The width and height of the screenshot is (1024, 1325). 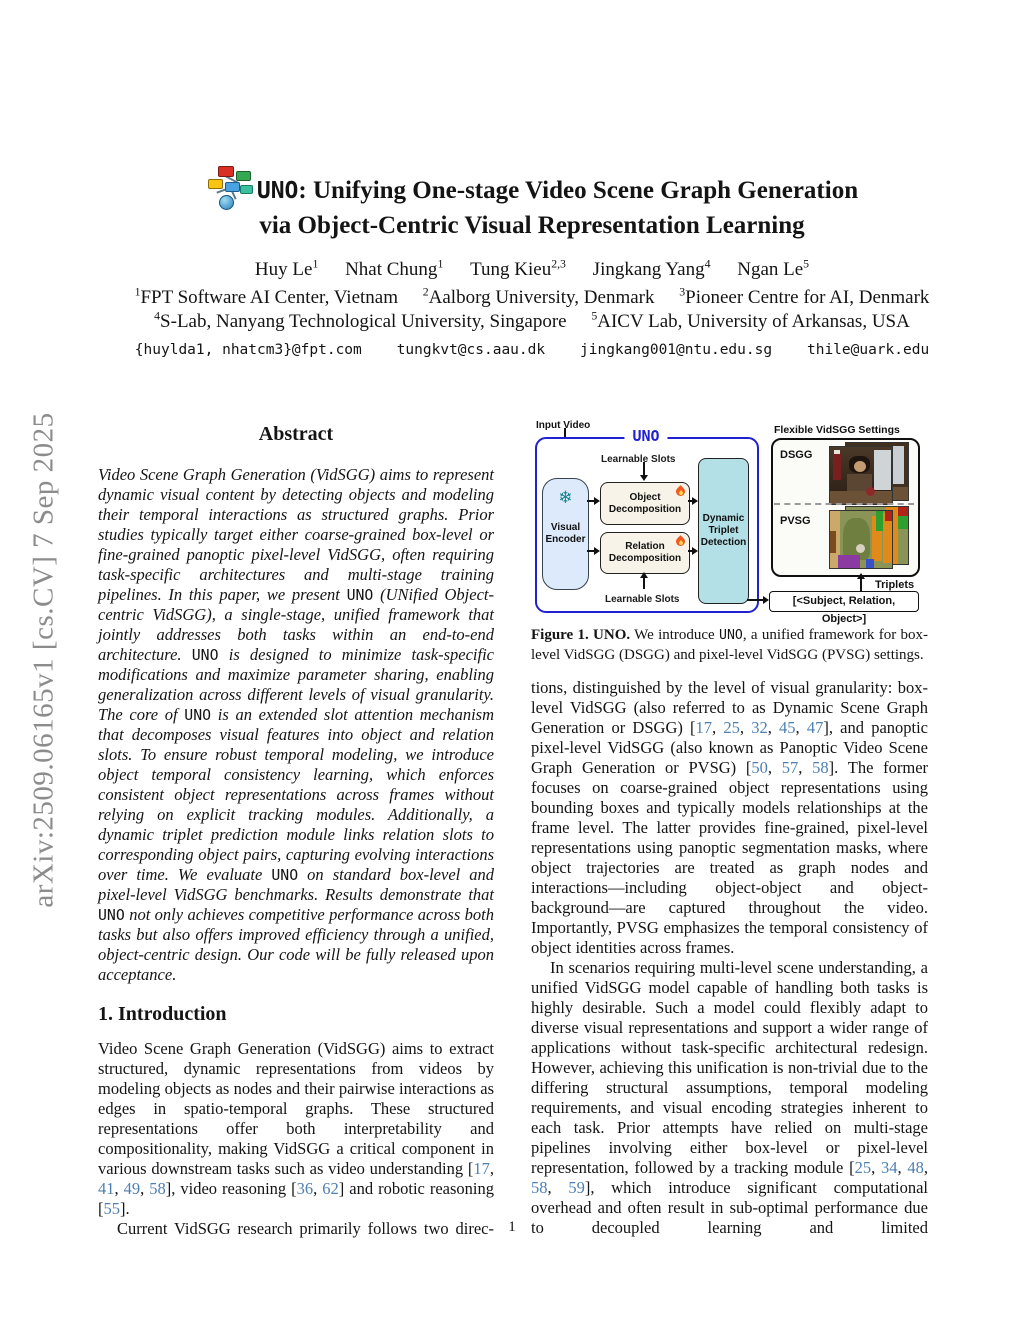 What do you see at coordinates (889, 1167) in the screenshot?
I see `citation-link: 34` at bounding box center [889, 1167].